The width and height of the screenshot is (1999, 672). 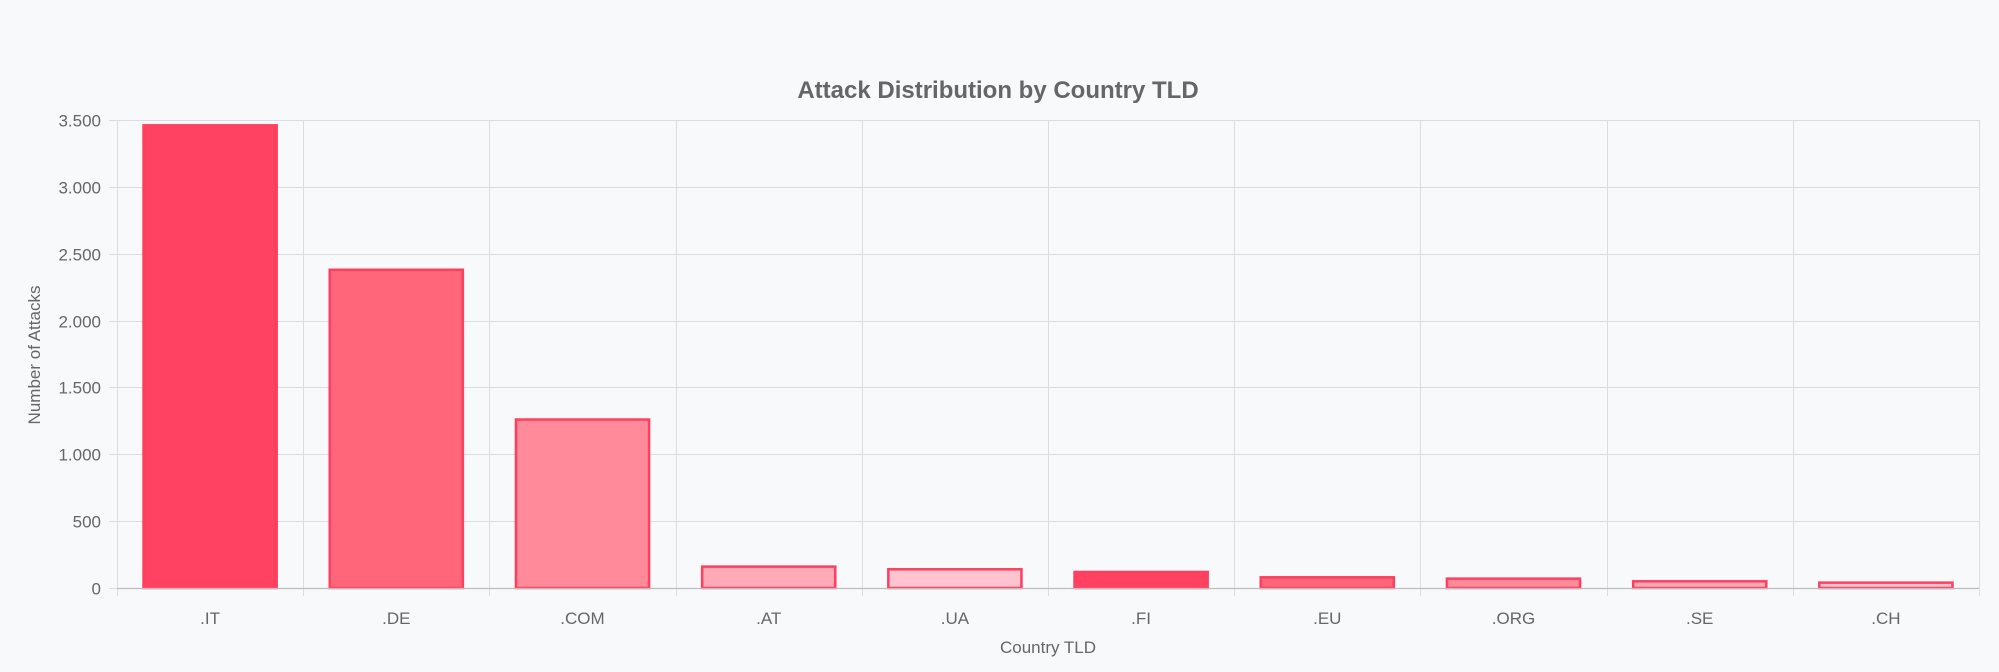 What do you see at coordinates (768, 618) in the screenshot?
I see `x-tick-label: .AT` at bounding box center [768, 618].